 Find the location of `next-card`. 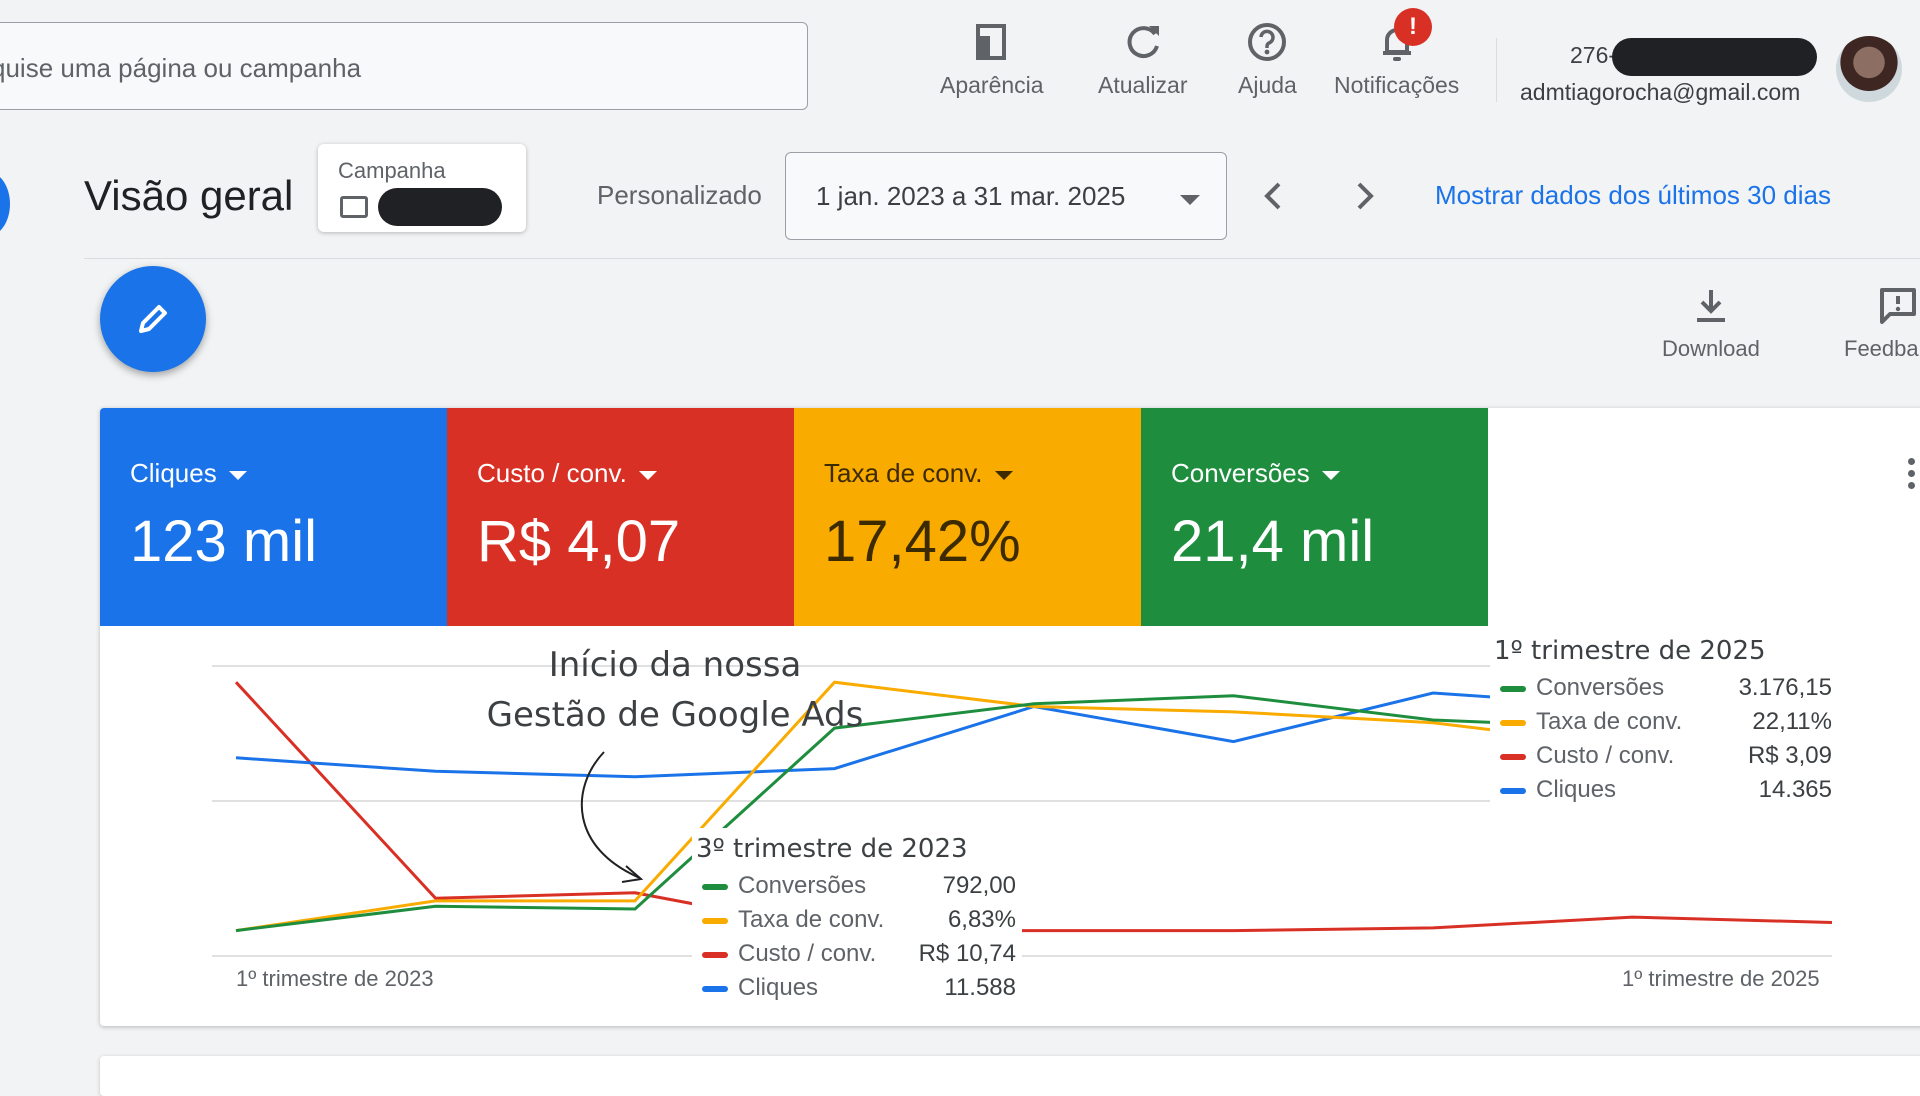

next-card is located at coordinates (1010, 1076).